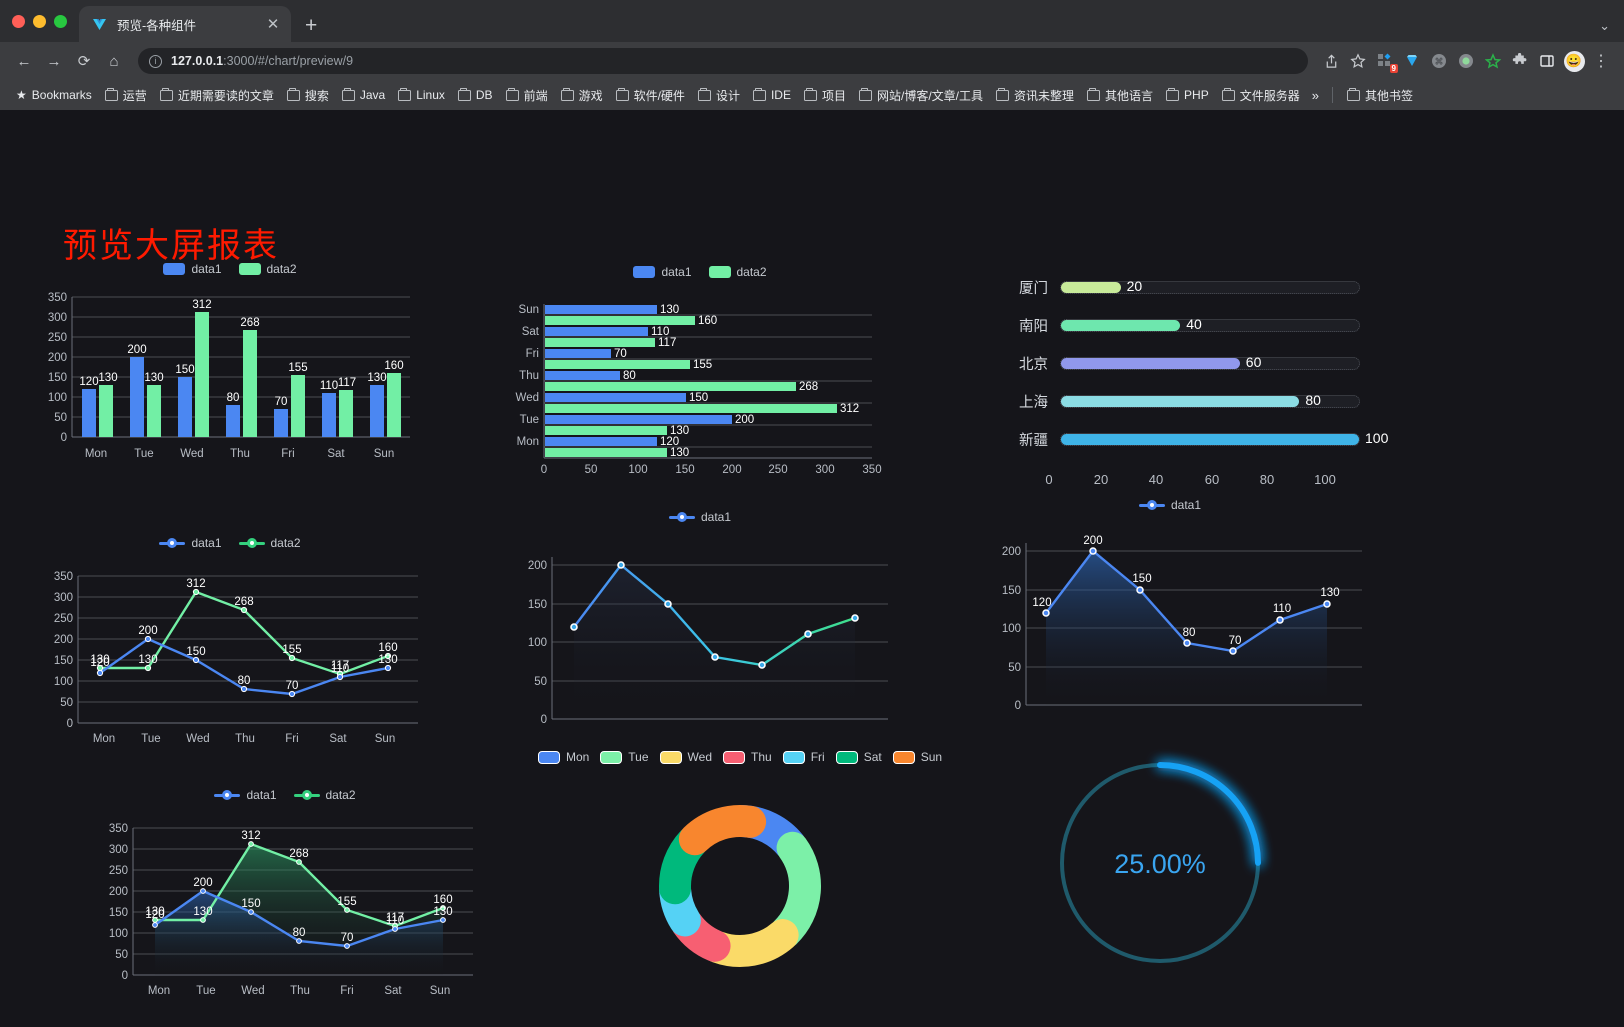 This screenshot has width=1624, height=1027. Describe the element at coordinates (63, 619) in the screenshot. I see `svg-text: 250` at that location.